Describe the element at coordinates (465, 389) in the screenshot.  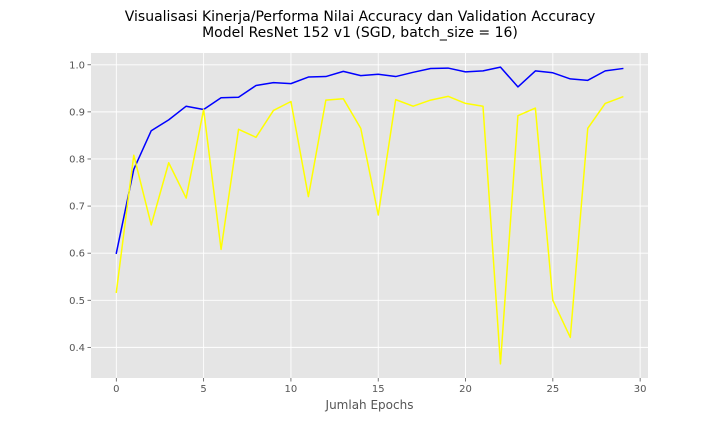
I see `x-tick-label: 20` at that location.